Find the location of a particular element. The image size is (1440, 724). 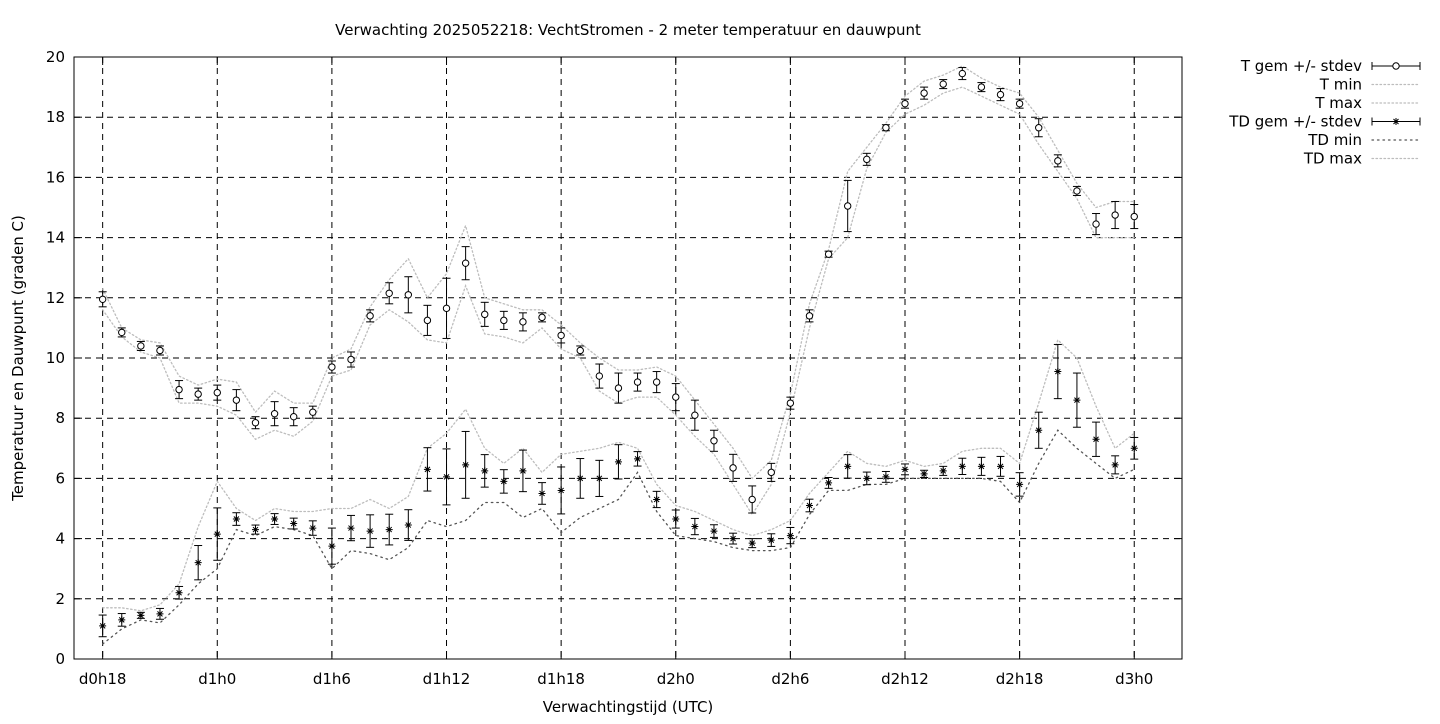

x-tick-label: d2h0 is located at coordinates (676, 679).